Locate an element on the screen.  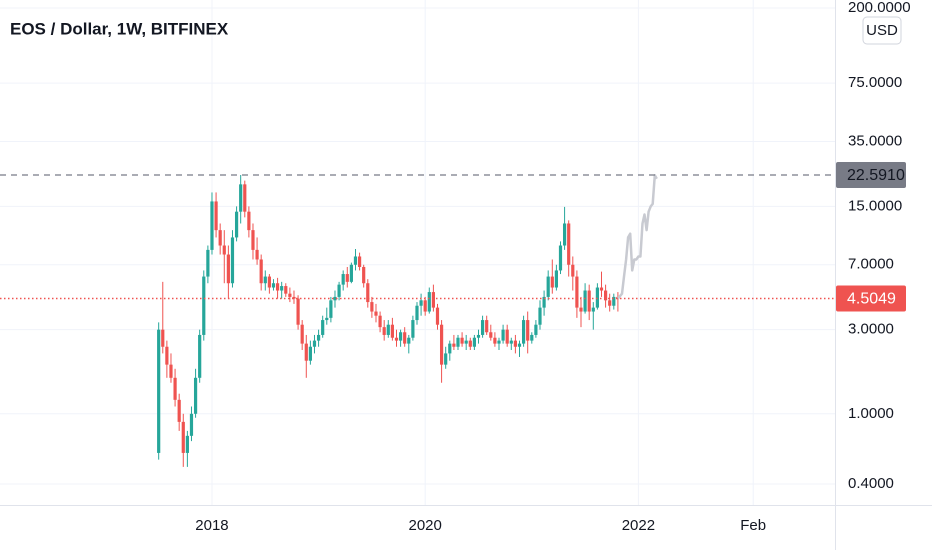
currency-label: USD is located at coordinates (882, 30).